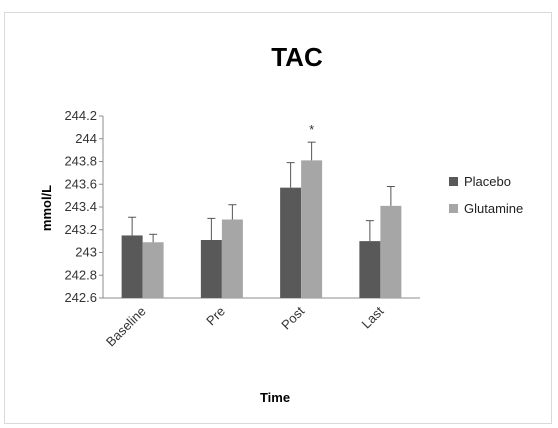  I want to click on bar-placebo-post, so click(291, 242).